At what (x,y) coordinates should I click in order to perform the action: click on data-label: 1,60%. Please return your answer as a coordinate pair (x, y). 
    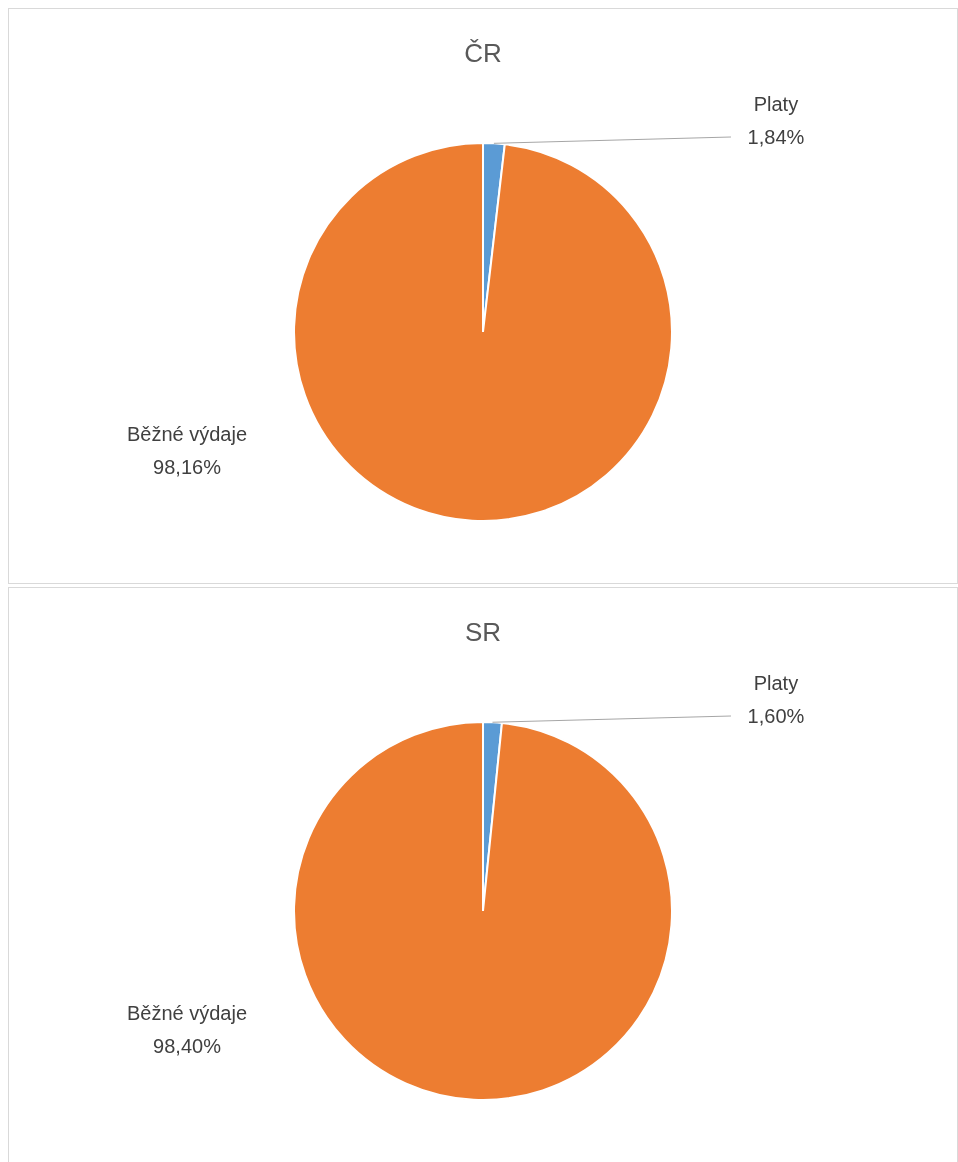
    Looking at the image, I should click on (776, 715).